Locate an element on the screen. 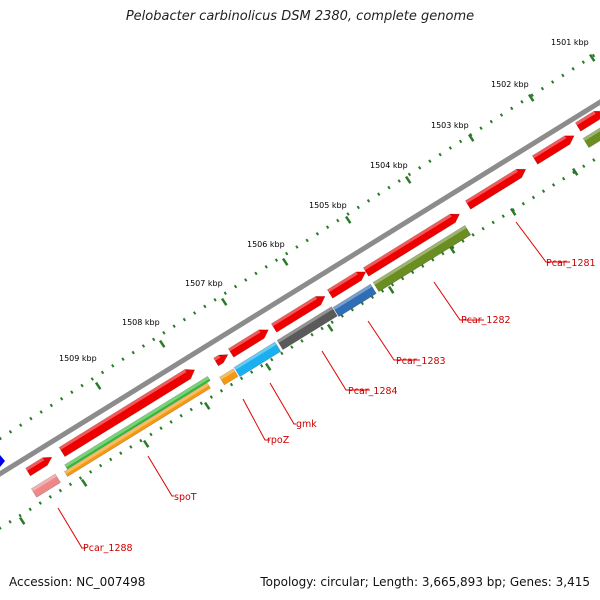 This screenshot has width=600, height=600. gene-fwd-6-body is located at coordinates (346, 285).